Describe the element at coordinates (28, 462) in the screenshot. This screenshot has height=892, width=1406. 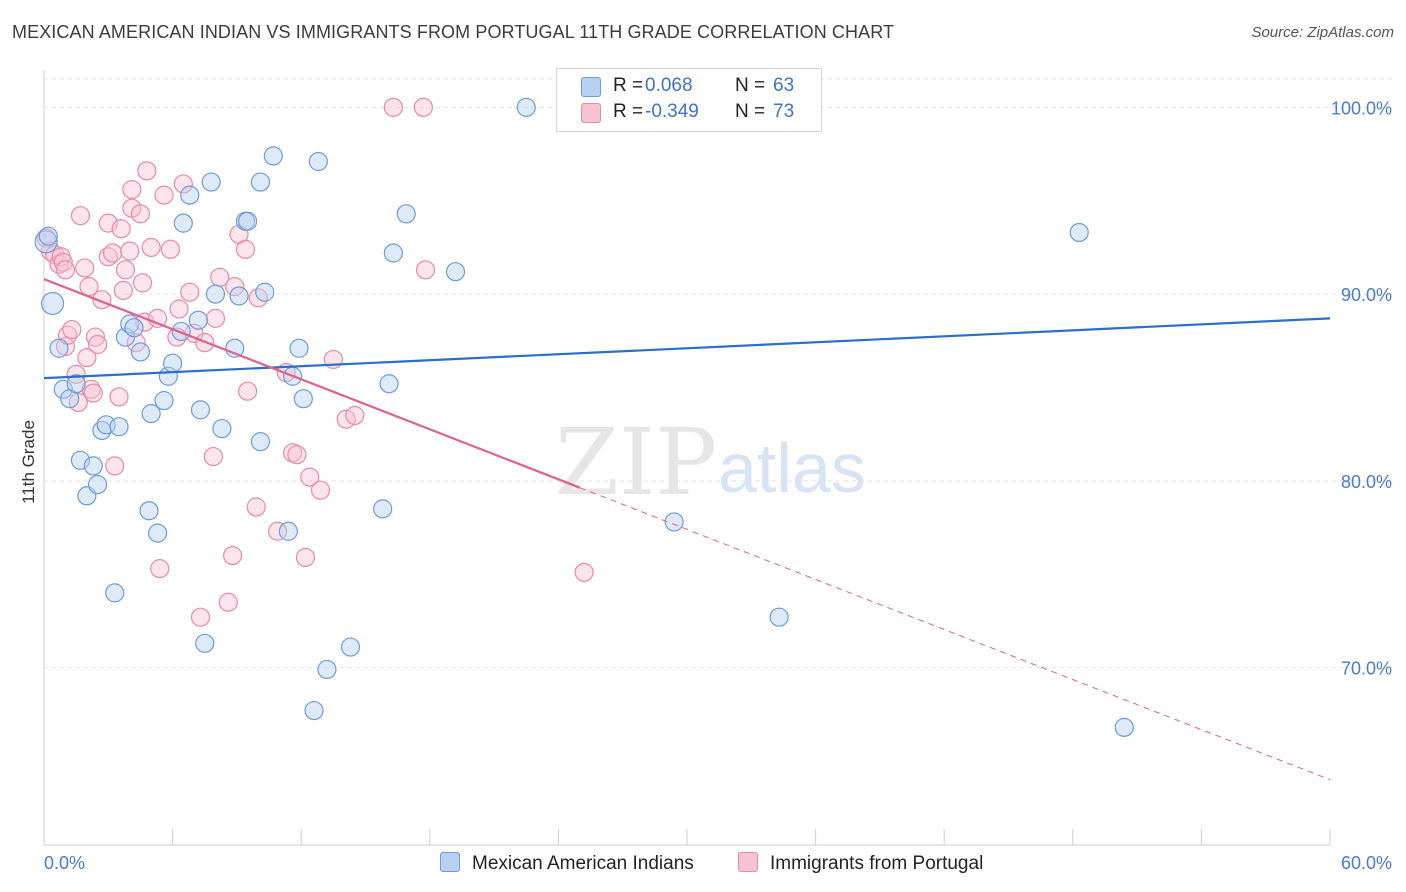
I see `y-axis-label: 11th Grade` at that location.